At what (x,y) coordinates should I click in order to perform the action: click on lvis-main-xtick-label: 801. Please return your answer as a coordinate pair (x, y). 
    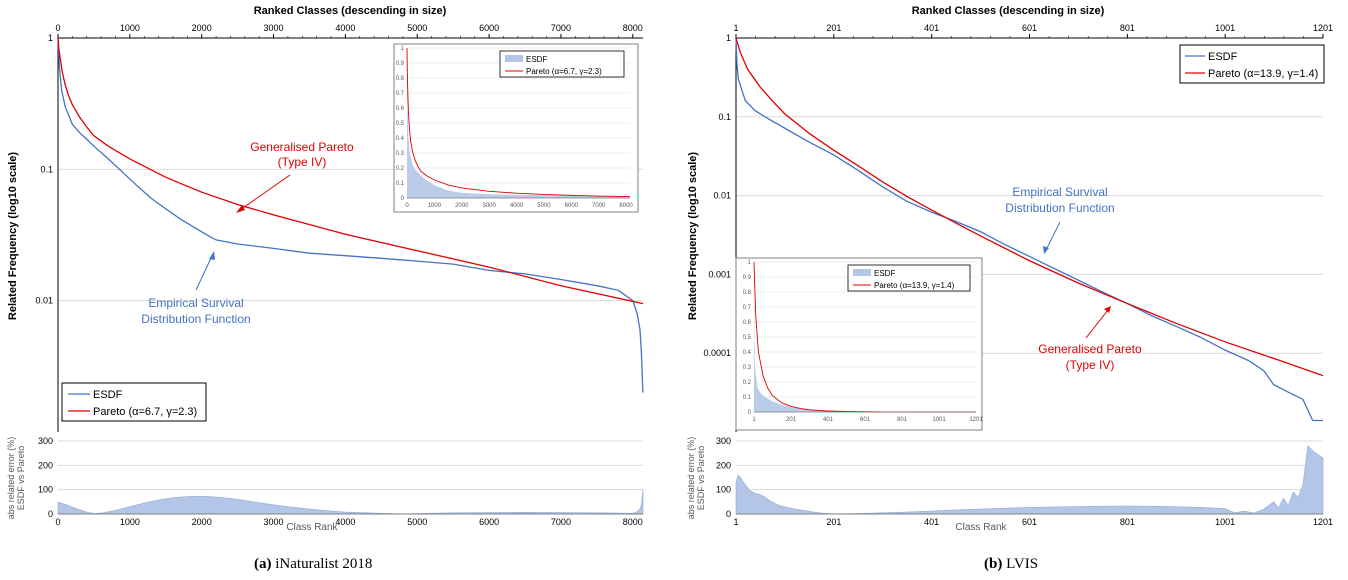
    Looking at the image, I should click on (1127, 28).